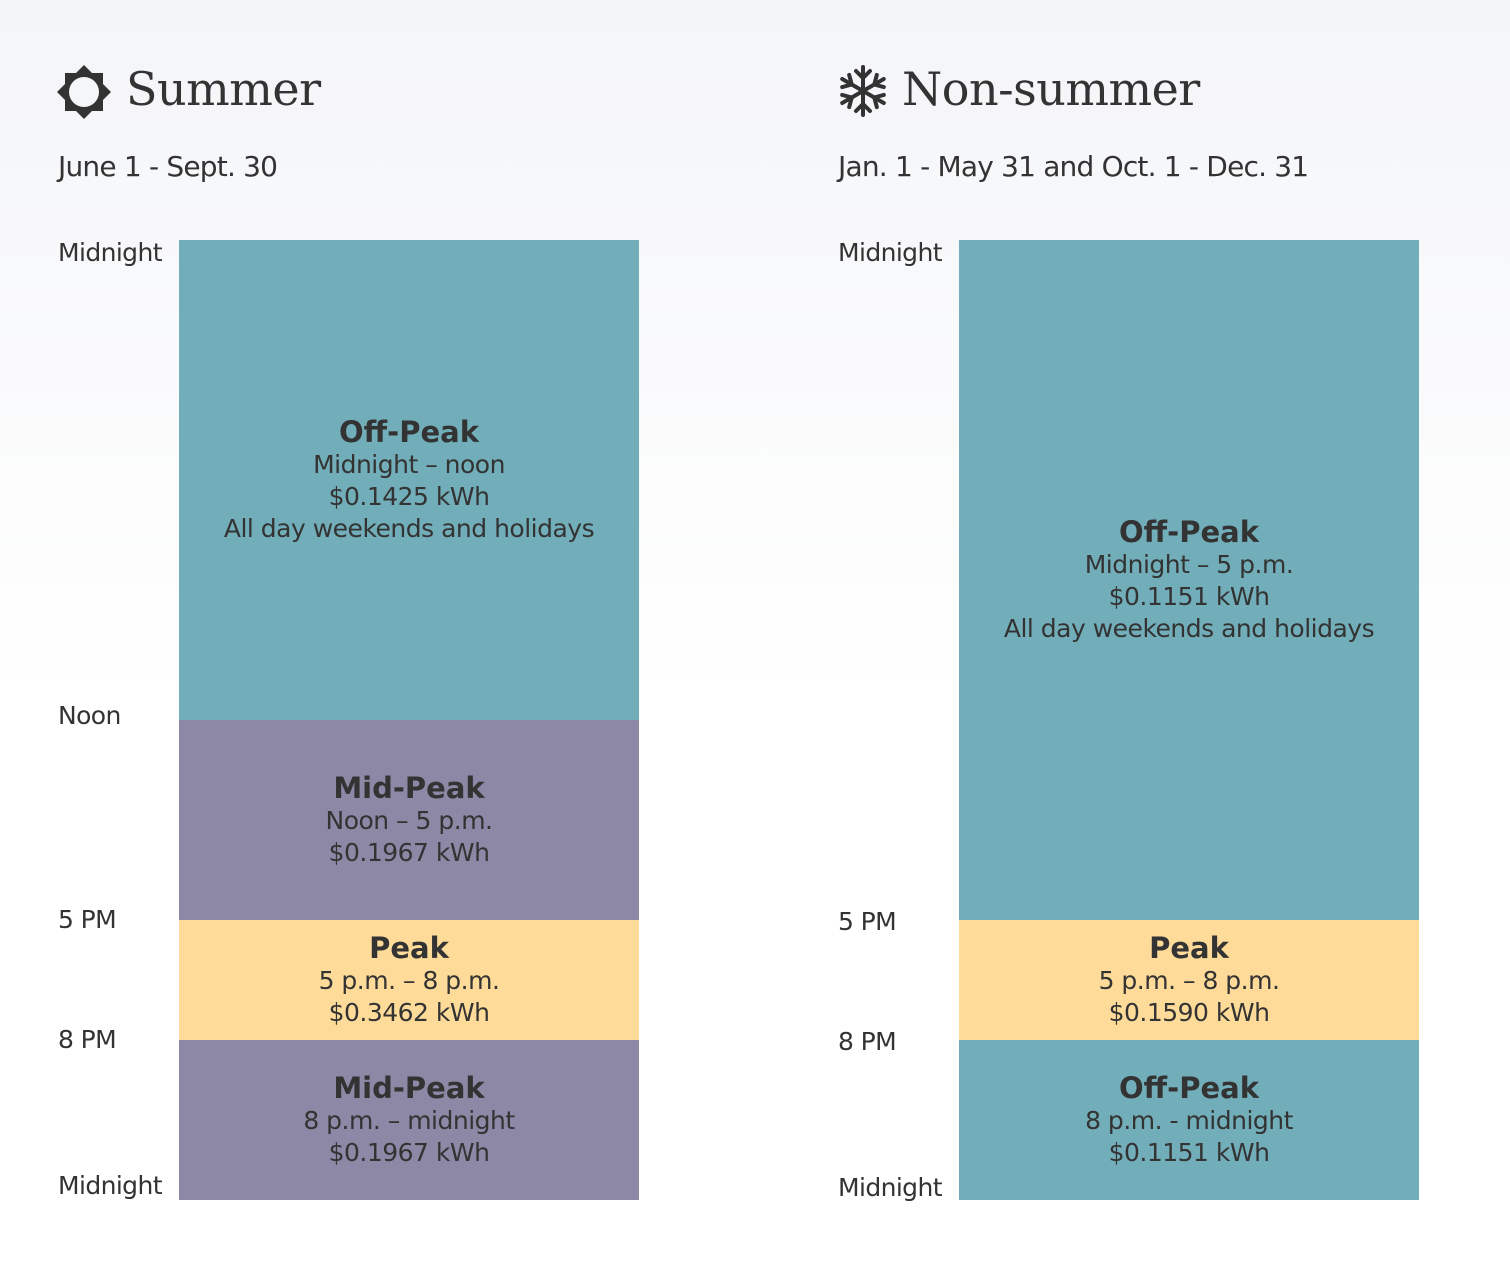  I want to click on block-line: Noon – 5 p.m., so click(409, 820).